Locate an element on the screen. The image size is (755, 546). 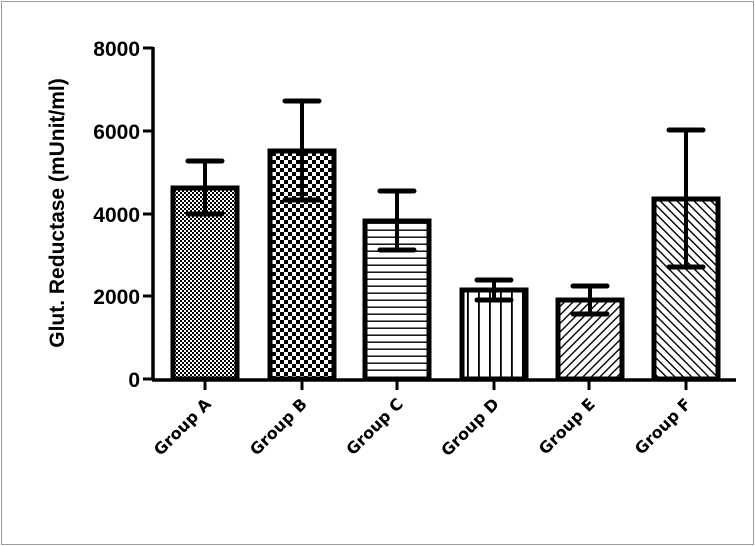
bar-group-d is located at coordinates (494, 329).